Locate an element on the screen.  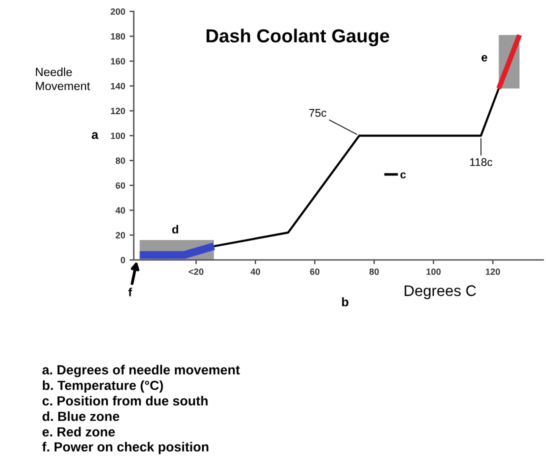
x-axis-title: b is located at coordinates (345, 301).